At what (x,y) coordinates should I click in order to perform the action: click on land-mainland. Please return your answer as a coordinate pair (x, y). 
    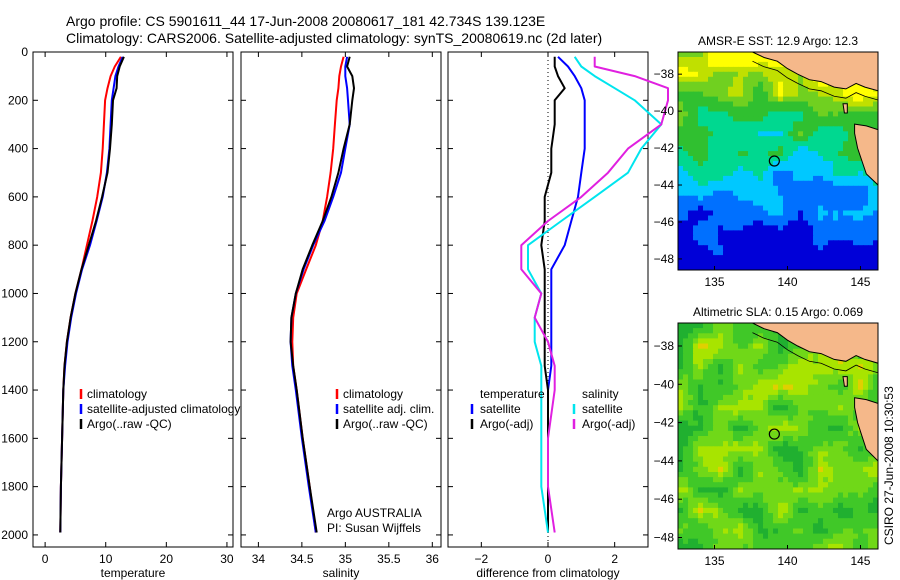
    Looking at the image, I should click on (814, 343).